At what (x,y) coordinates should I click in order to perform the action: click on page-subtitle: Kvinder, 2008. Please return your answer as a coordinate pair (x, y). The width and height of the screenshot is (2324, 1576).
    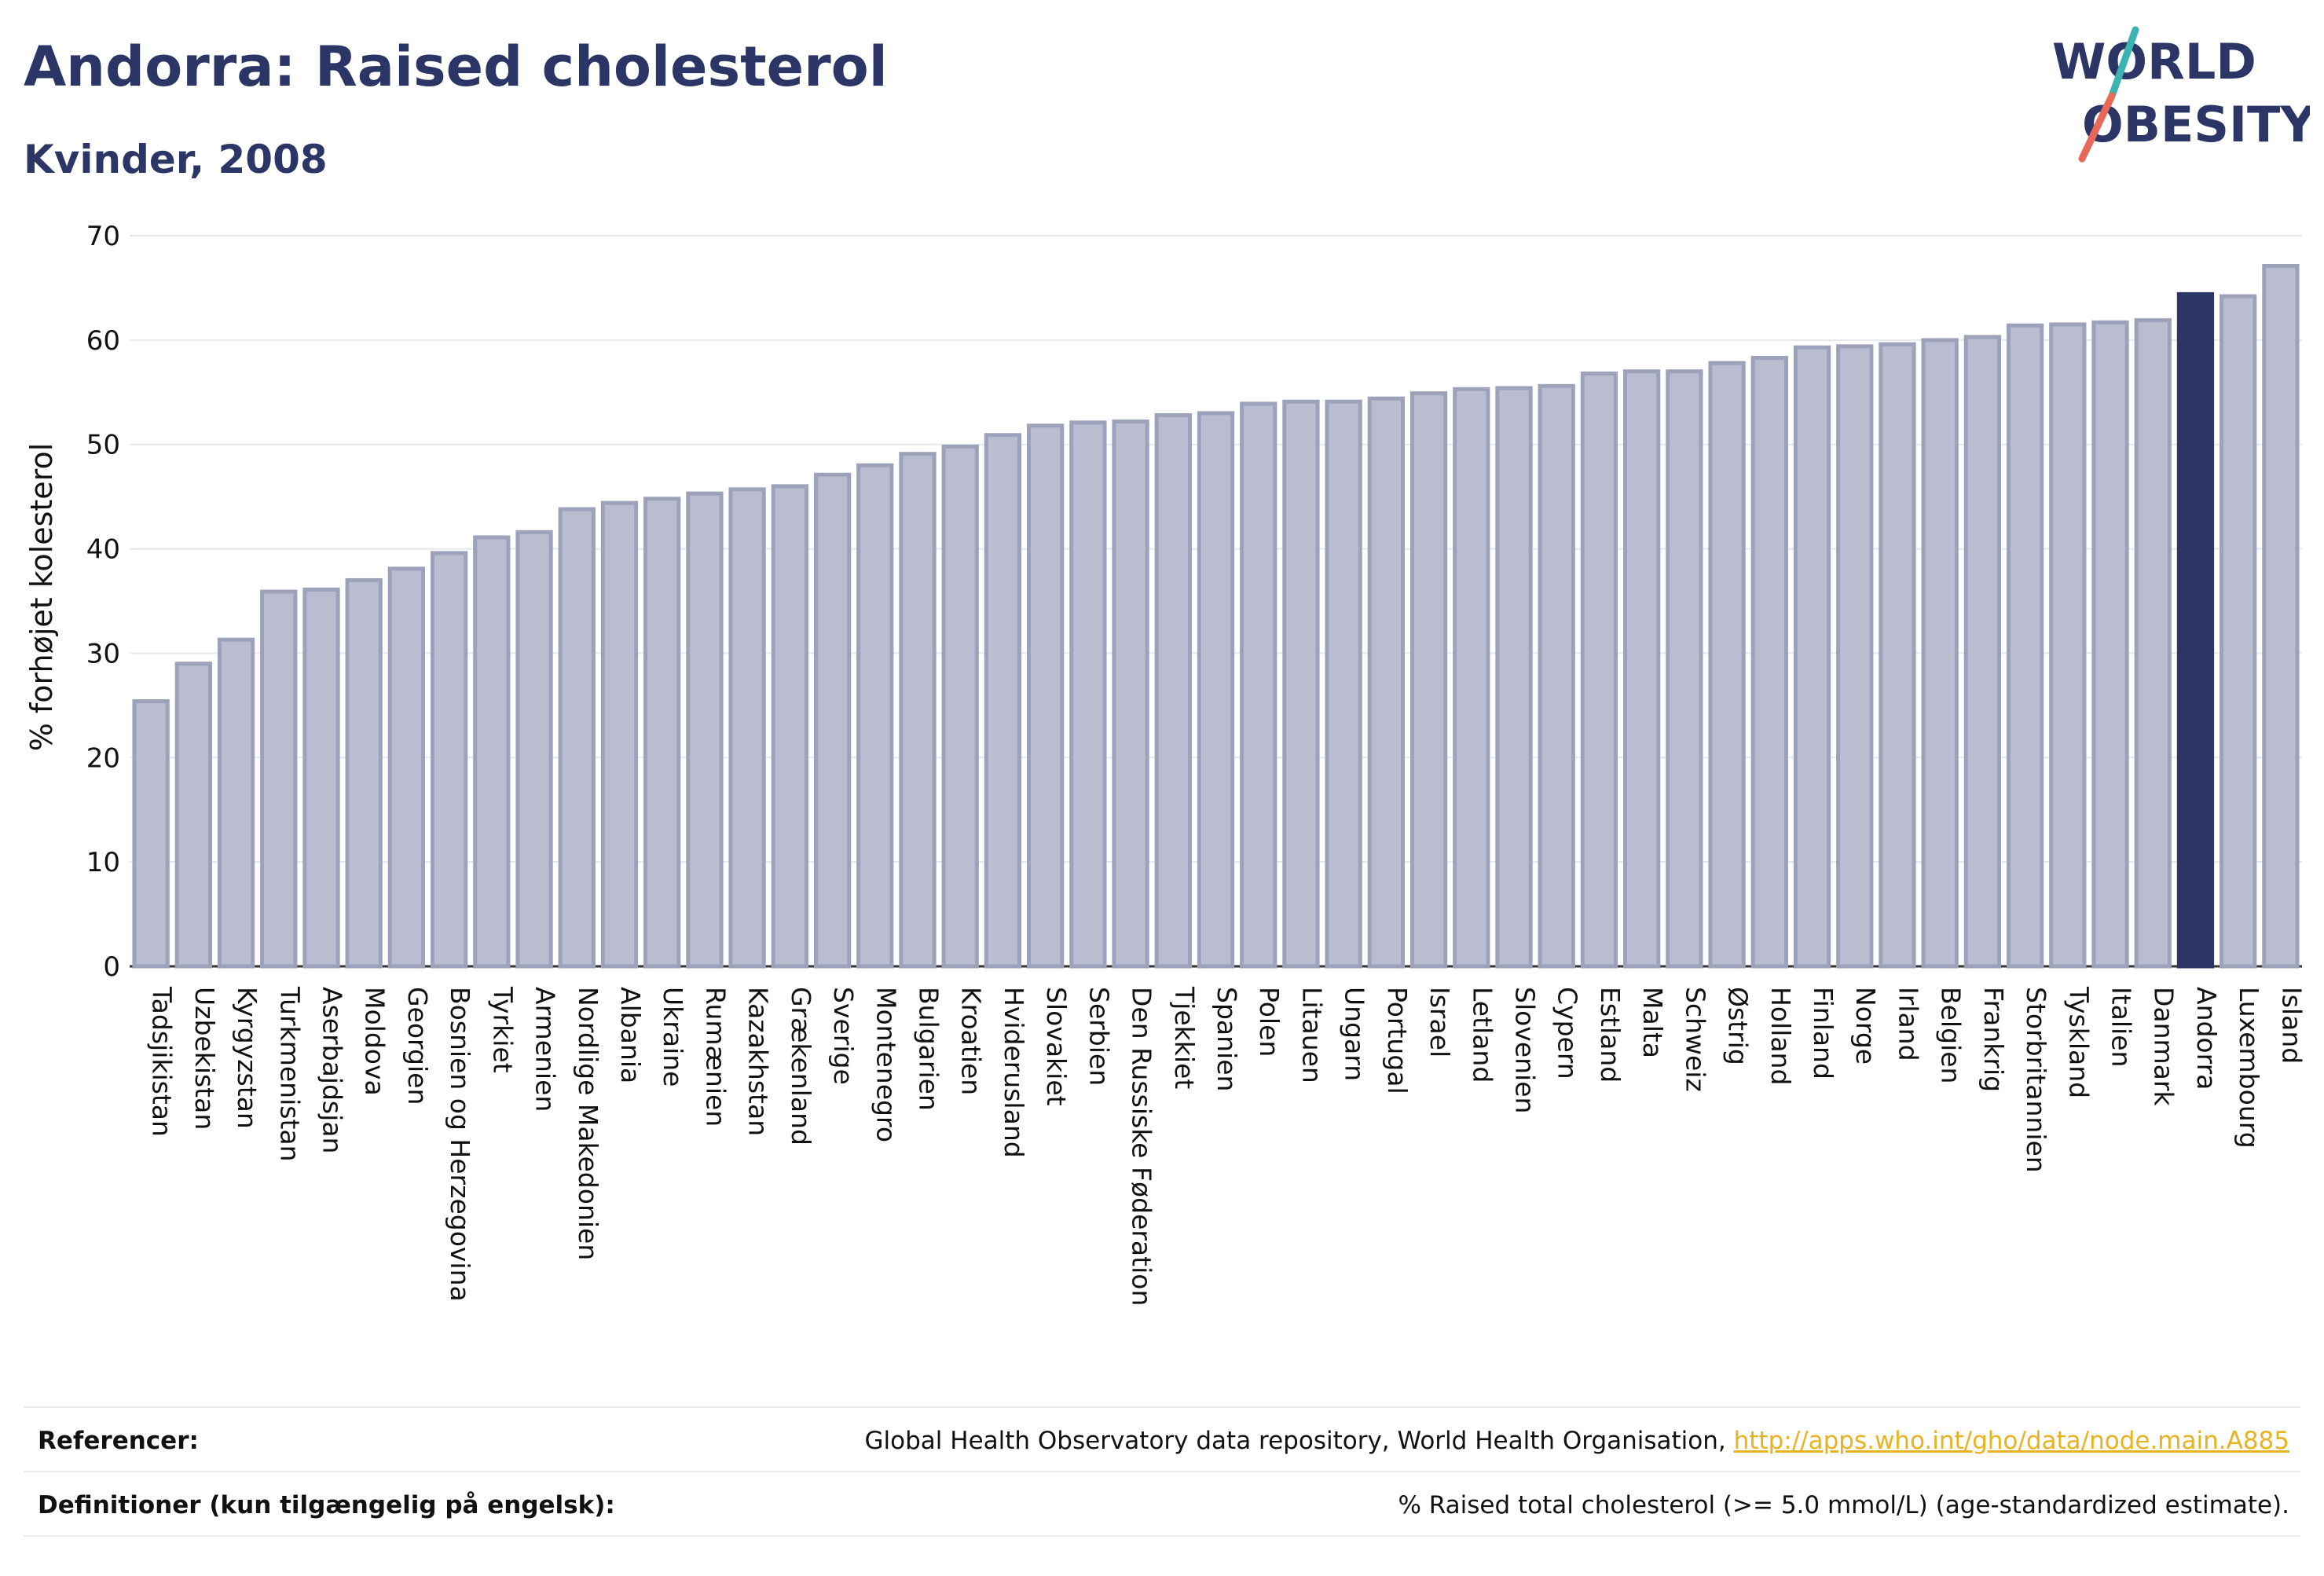
    Looking at the image, I should click on (176, 159).